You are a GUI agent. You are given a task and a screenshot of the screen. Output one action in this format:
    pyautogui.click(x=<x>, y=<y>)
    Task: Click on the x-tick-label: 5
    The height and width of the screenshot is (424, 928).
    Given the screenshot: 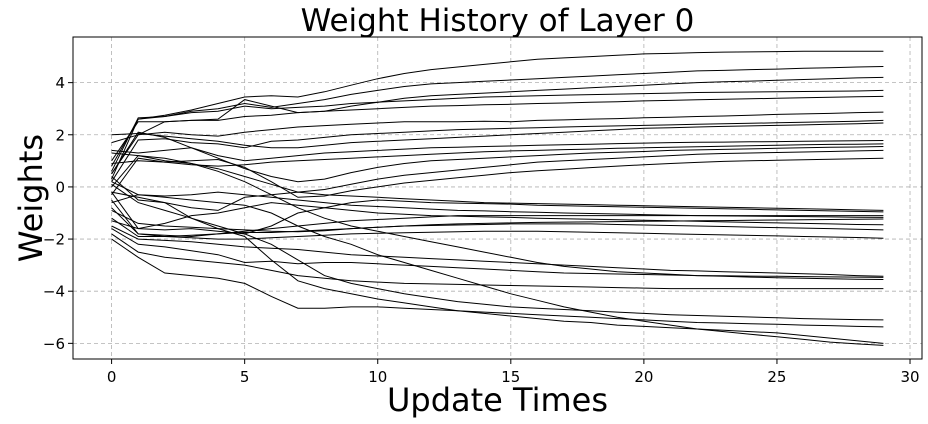 What is the action you would take?
    pyautogui.click(x=245, y=377)
    